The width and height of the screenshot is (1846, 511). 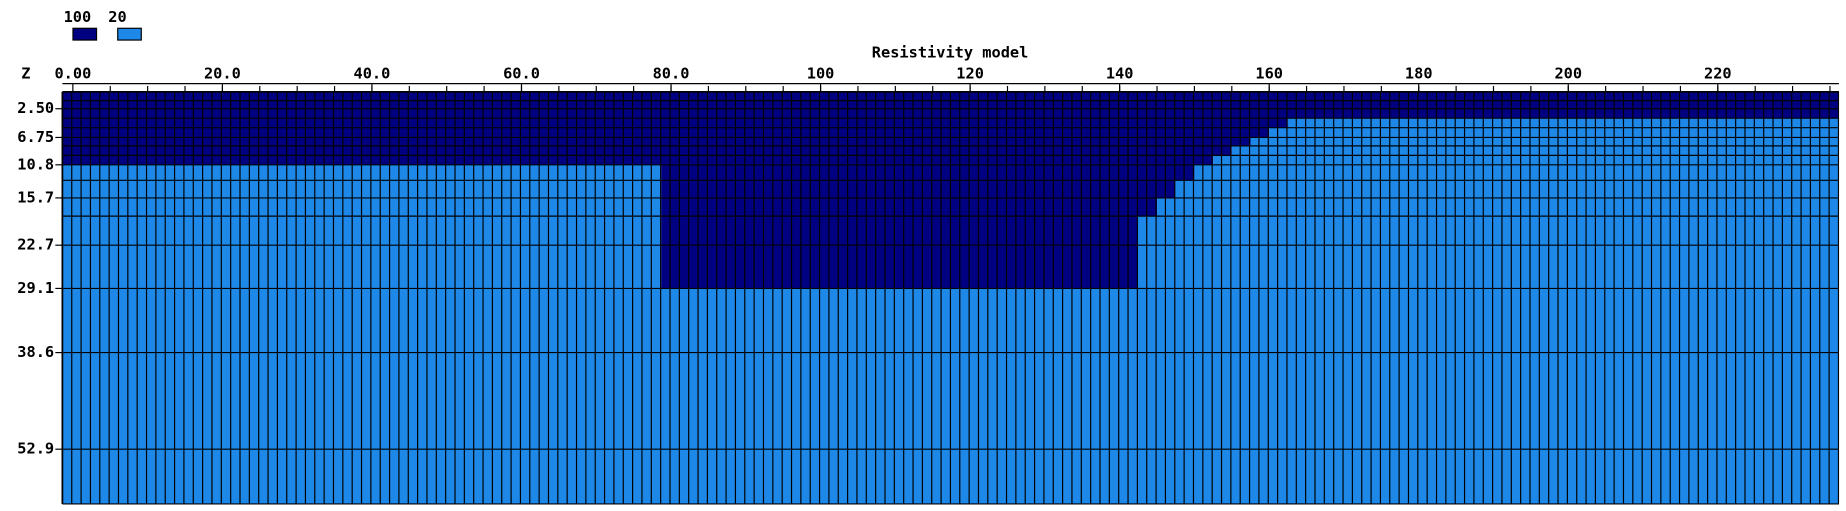 What do you see at coordinates (970, 74) in the screenshot?
I see `x-tick-label: 120` at bounding box center [970, 74].